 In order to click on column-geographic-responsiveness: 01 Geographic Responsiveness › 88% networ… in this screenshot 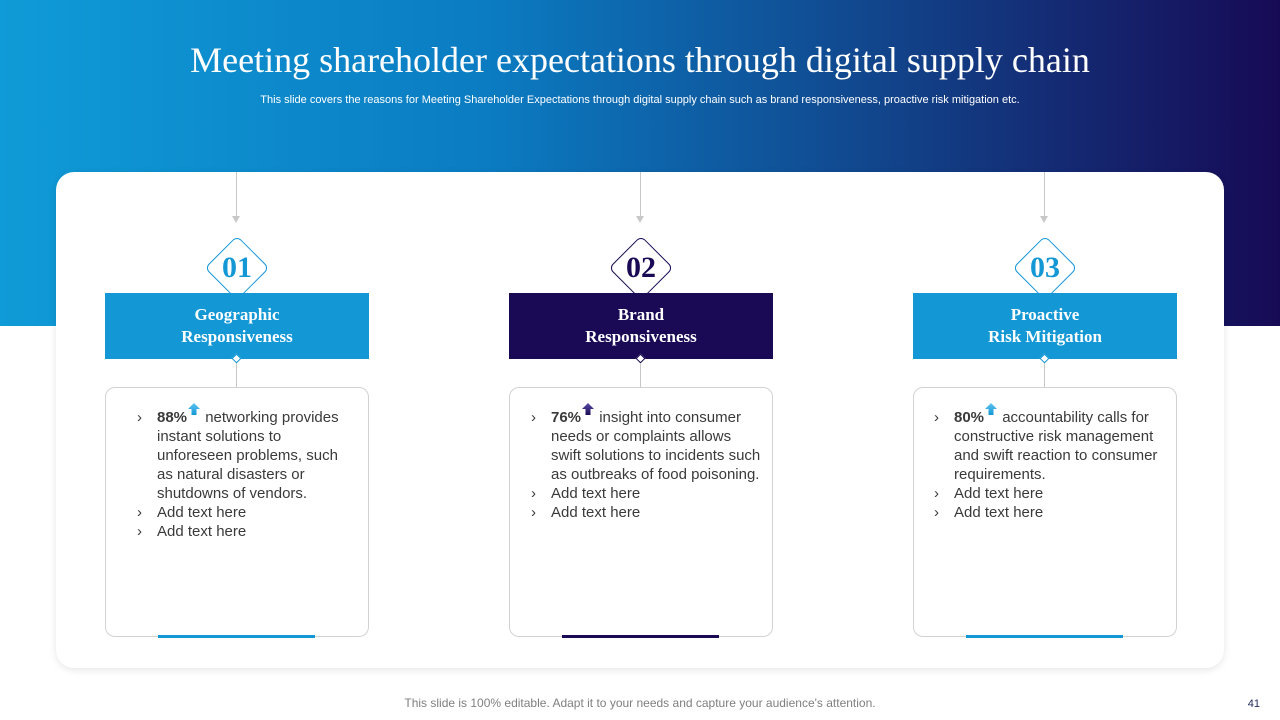, I will do `click(237, 407)`.